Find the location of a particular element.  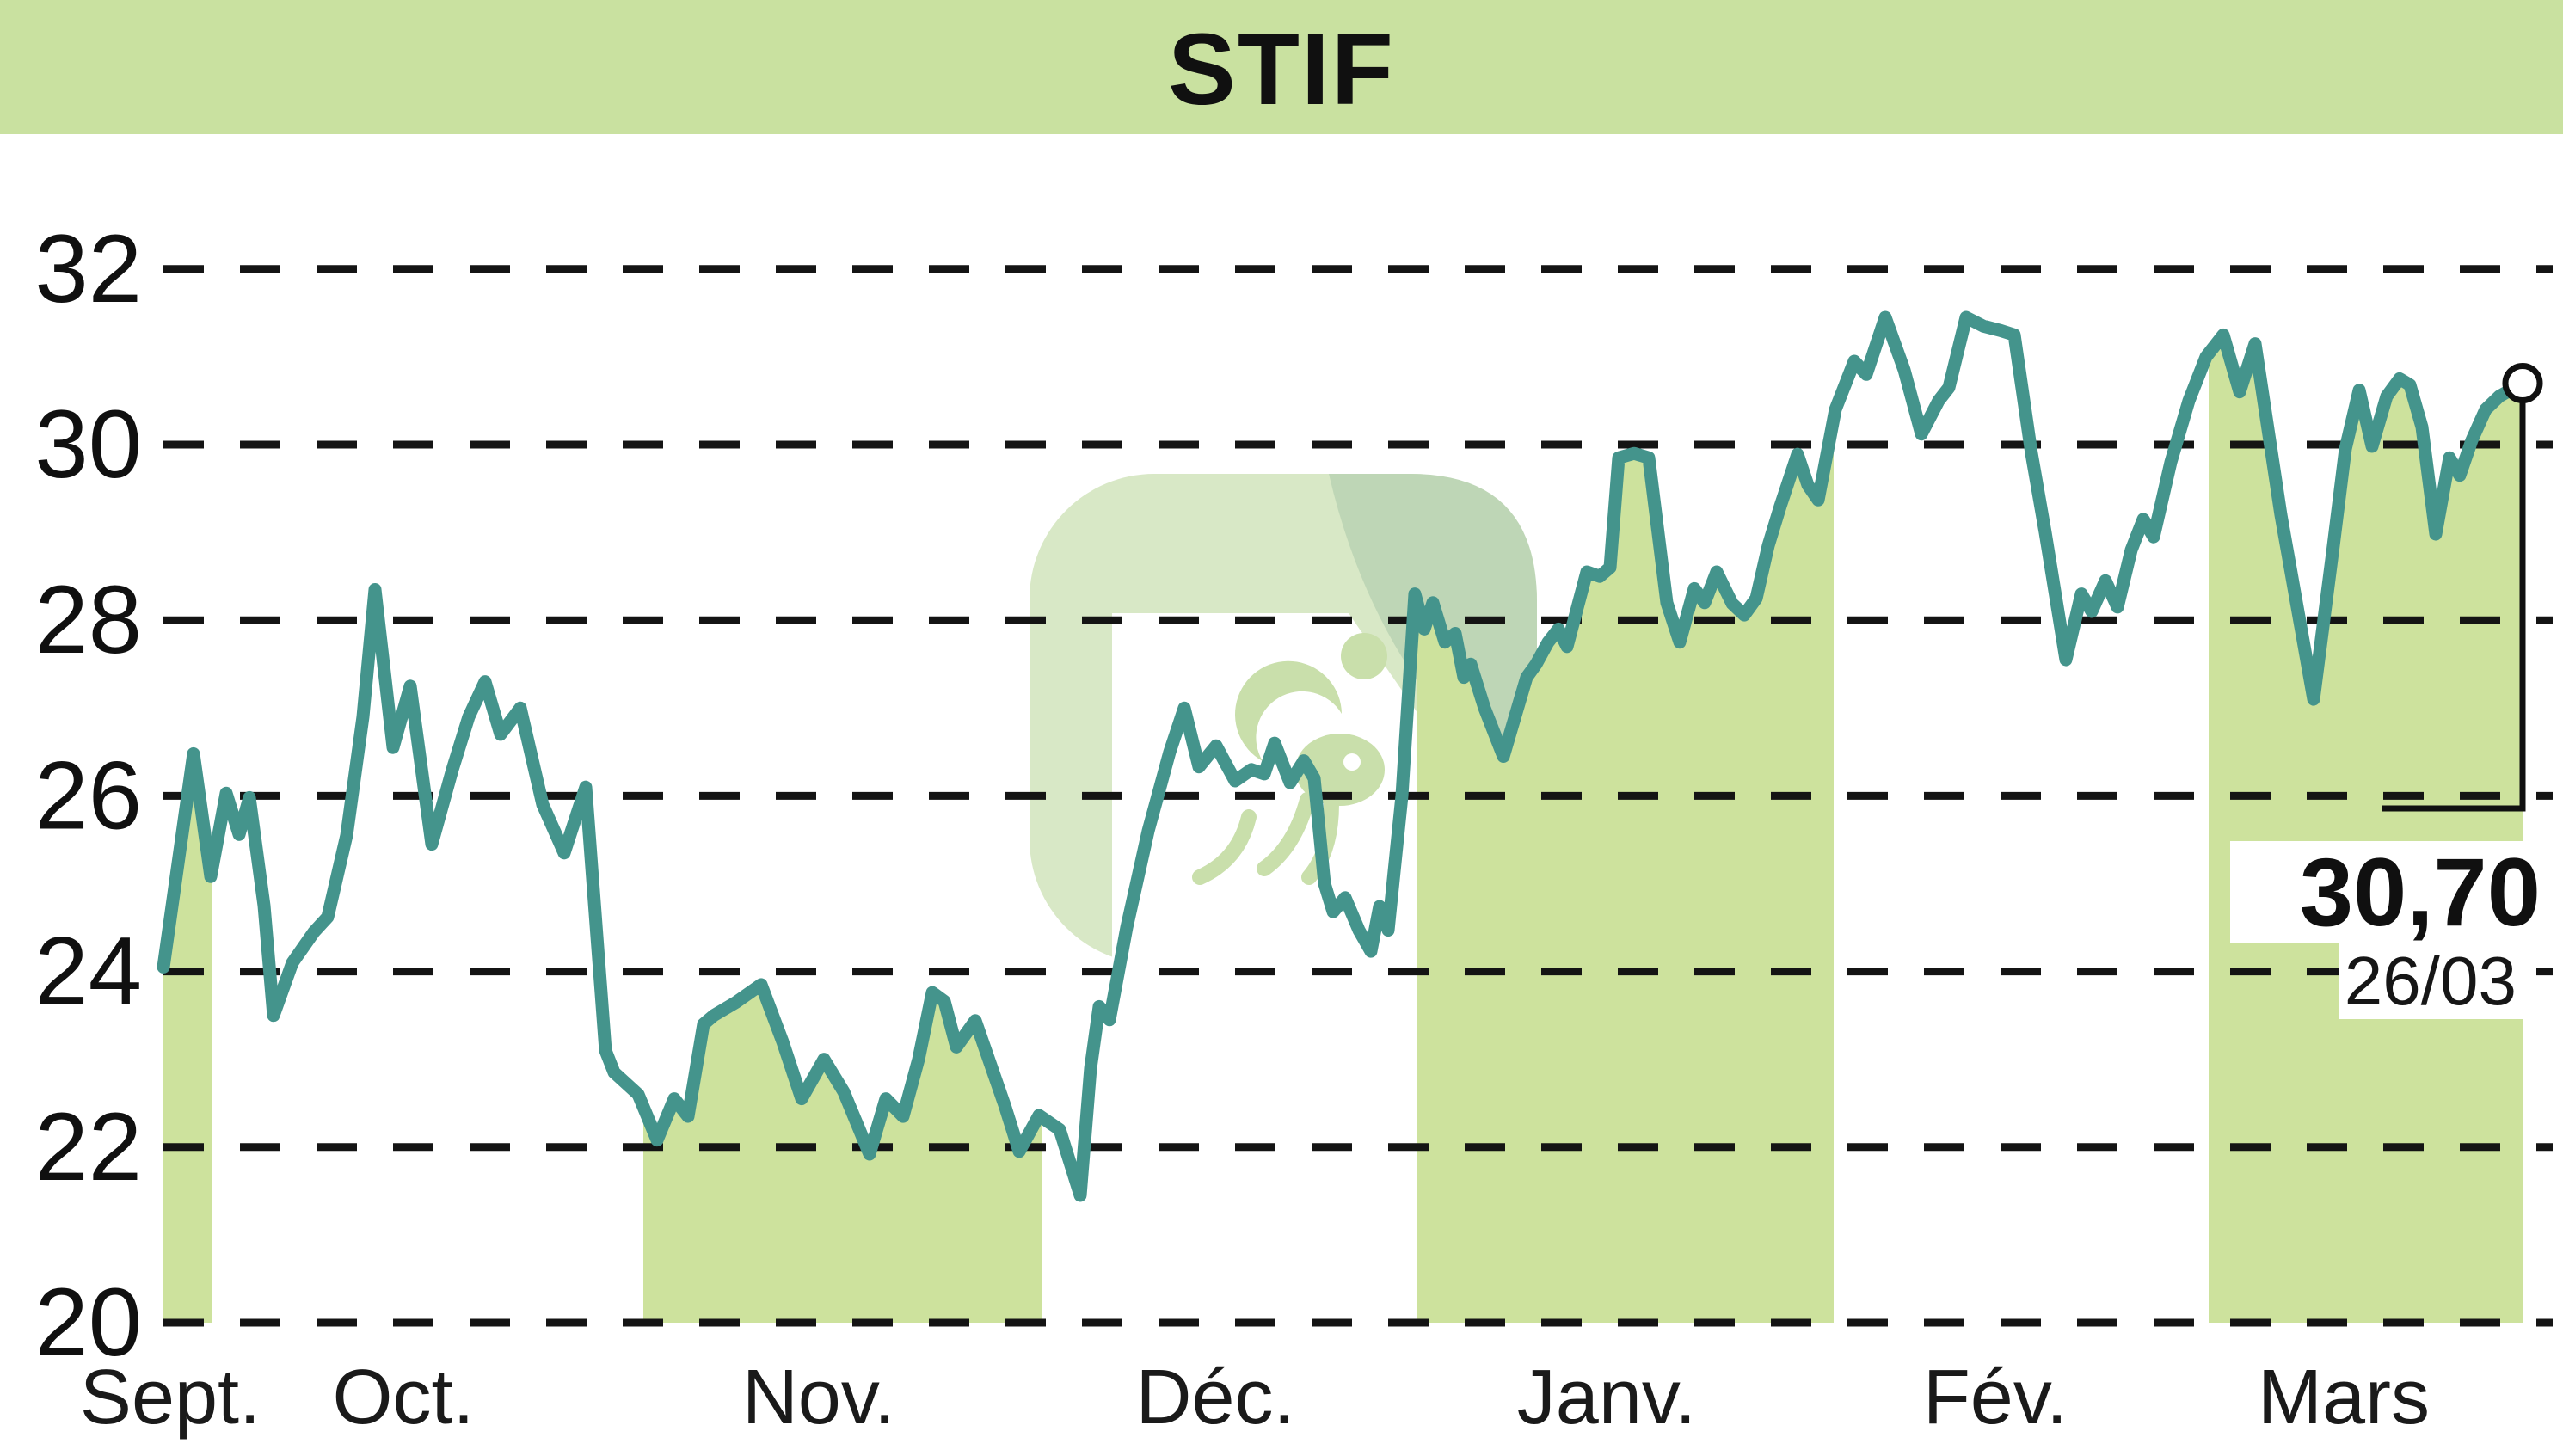

month-label-dc: Déc. is located at coordinates (1214, 1398).